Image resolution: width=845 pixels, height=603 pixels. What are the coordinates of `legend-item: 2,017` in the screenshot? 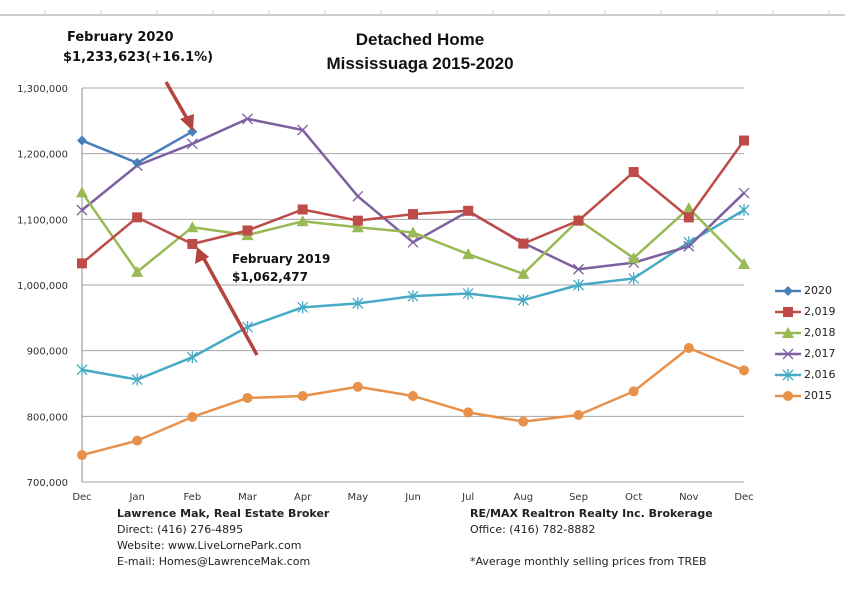 It's located at (805, 353).